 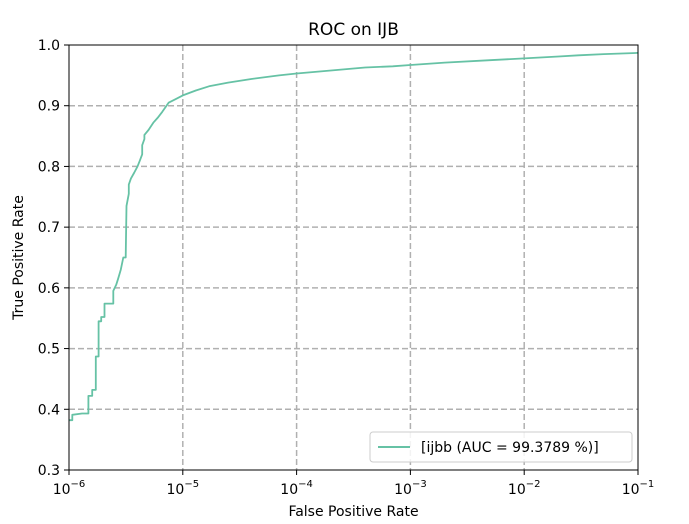 What do you see at coordinates (49, 228) in the screenshot?
I see `y-tick-label: 0.7` at bounding box center [49, 228].